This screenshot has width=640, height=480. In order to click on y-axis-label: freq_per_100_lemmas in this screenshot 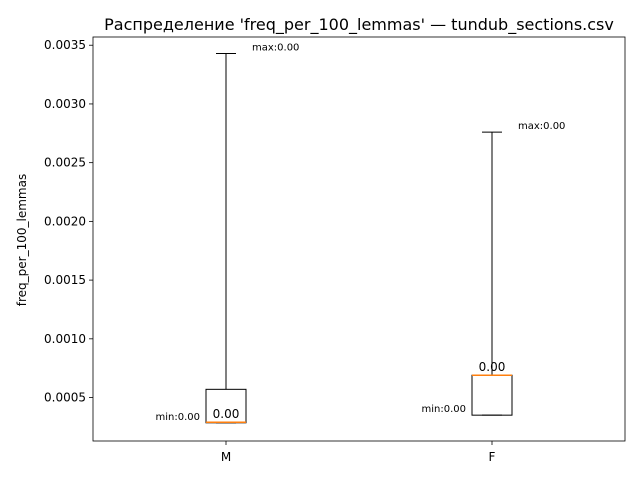, I will do `click(22, 240)`.